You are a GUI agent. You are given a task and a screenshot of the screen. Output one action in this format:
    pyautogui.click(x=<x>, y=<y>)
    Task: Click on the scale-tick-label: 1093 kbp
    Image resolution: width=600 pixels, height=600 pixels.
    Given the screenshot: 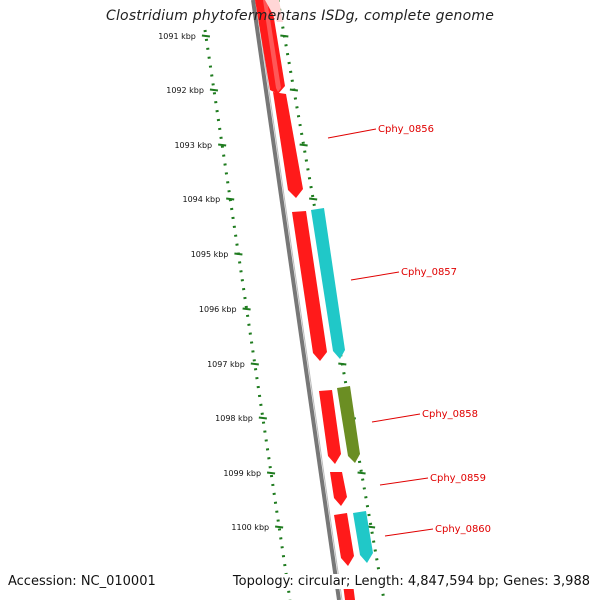 What is the action you would take?
    pyautogui.click(x=193, y=145)
    